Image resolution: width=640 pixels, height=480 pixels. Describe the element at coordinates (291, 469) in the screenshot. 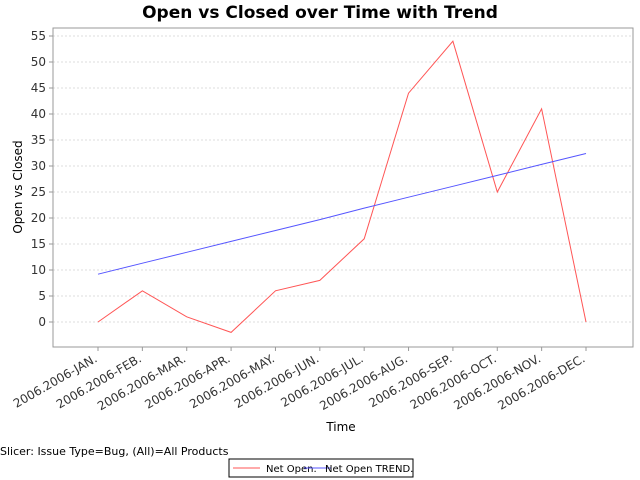

I see `legend-label-0: Net Open.` at that location.